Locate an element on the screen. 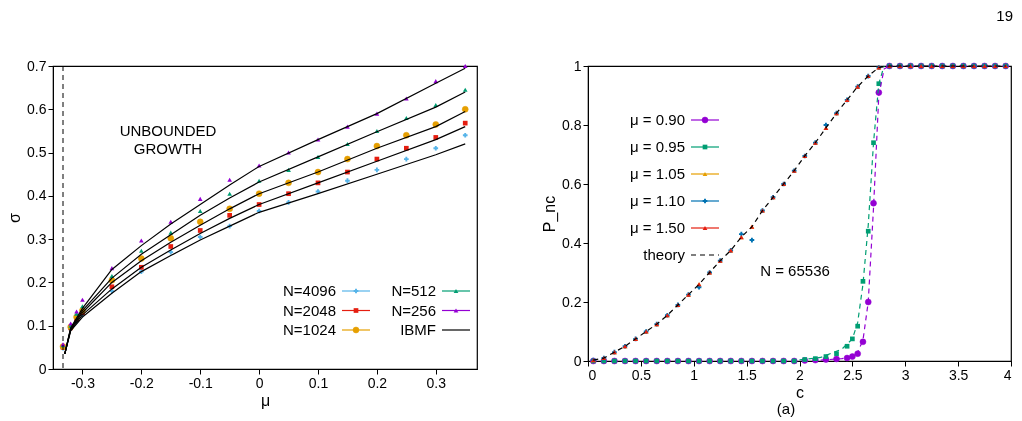 This screenshot has width=1022, height=421. text: 19 is located at coordinates (1004, 15).